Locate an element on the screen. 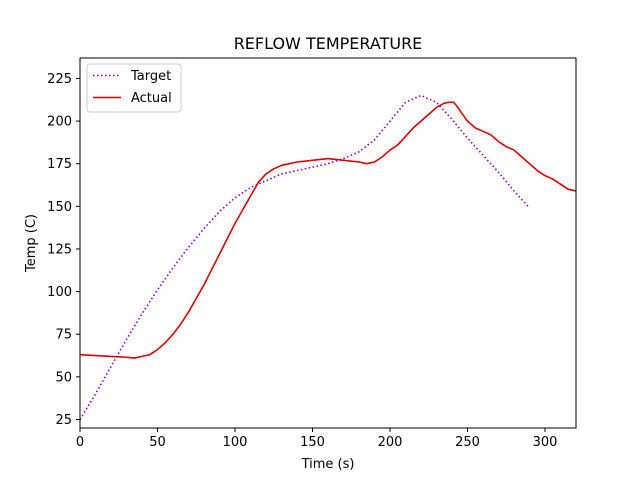 This screenshot has height=480, width=640. y-tick-label: 75 is located at coordinates (63, 335).